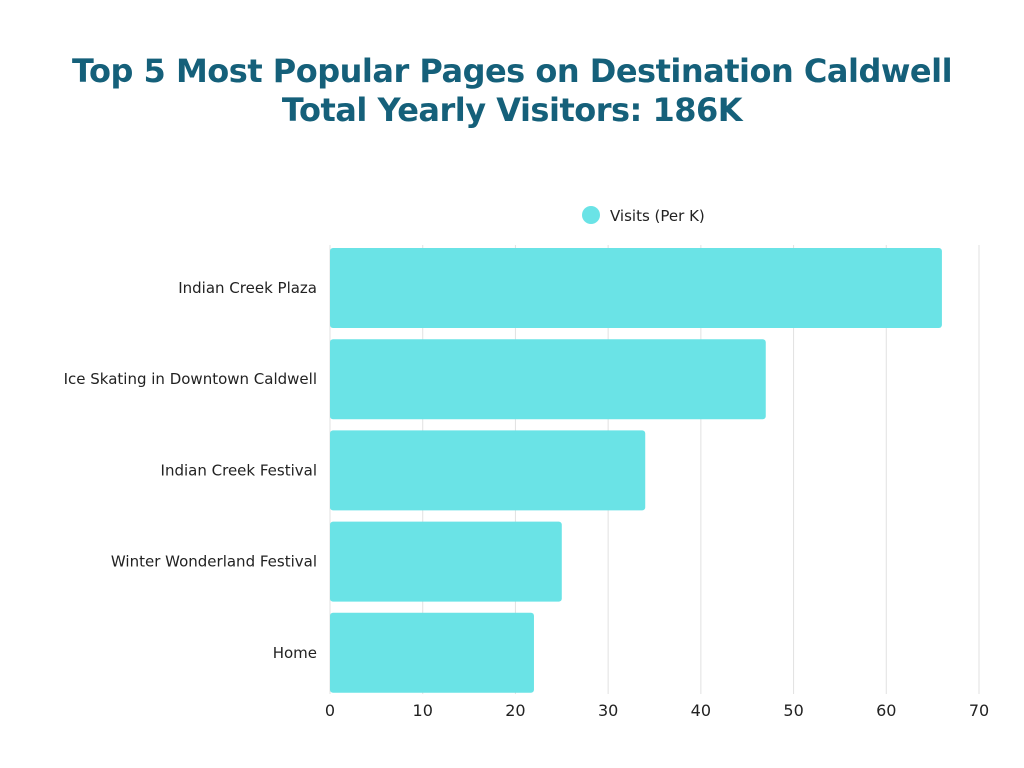 The width and height of the screenshot is (1024, 768). What do you see at coordinates (515, 710) in the screenshot?
I see `x-tick-label-20: 20` at bounding box center [515, 710].